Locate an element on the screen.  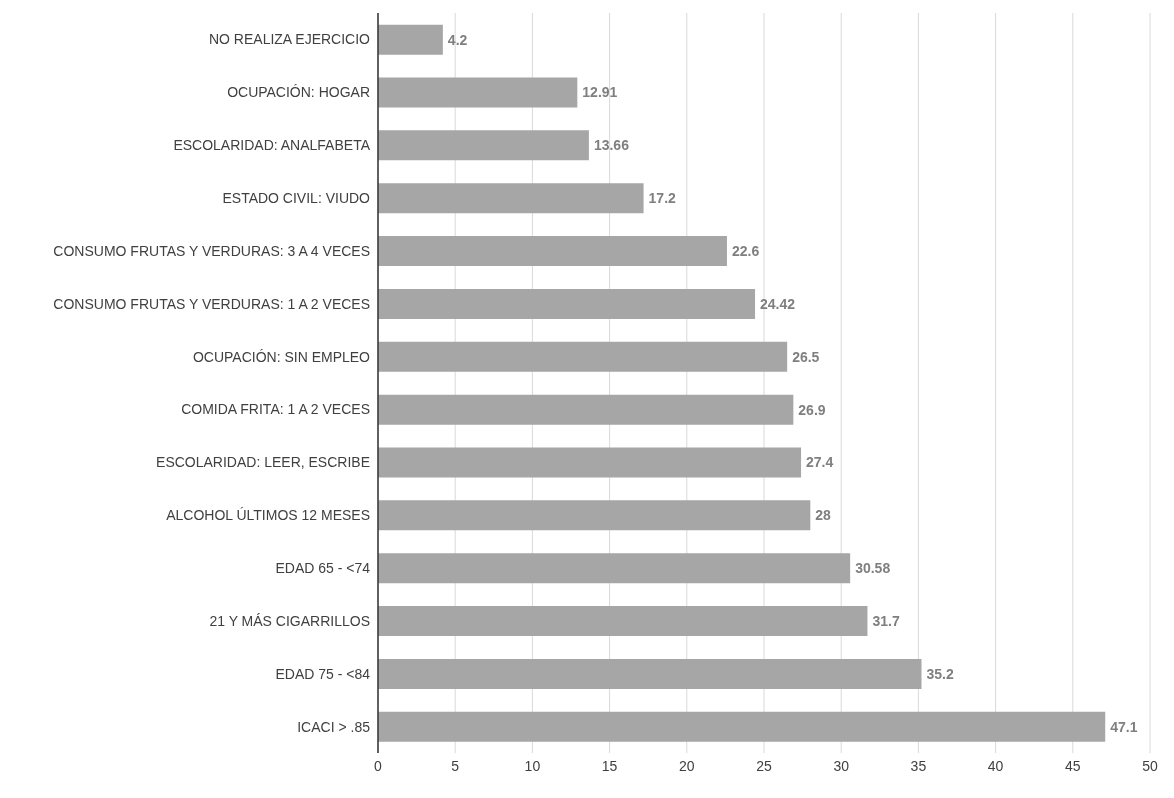
y-tick-label: OCUPACIÓN: HOGAR is located at coordinates (298, 92).